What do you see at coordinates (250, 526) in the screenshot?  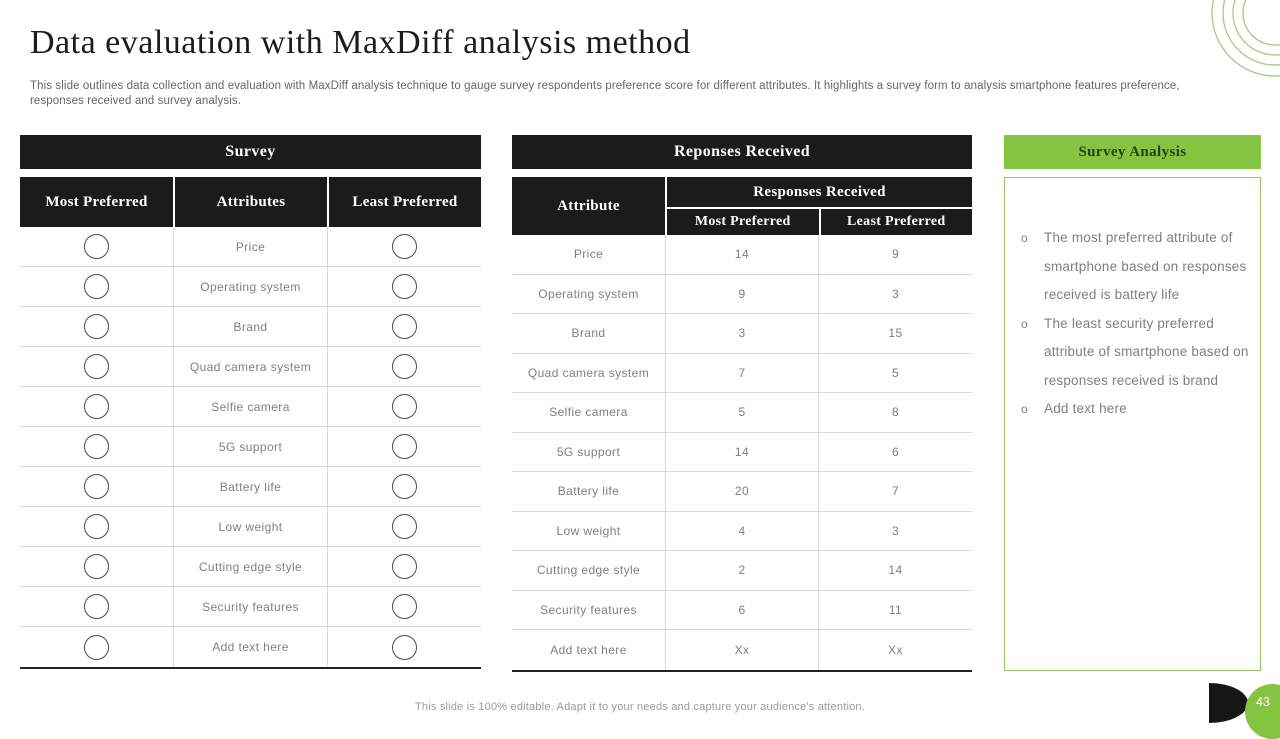 I see `survey-attribute-label: Low weight` at bounding box center [250, 526].